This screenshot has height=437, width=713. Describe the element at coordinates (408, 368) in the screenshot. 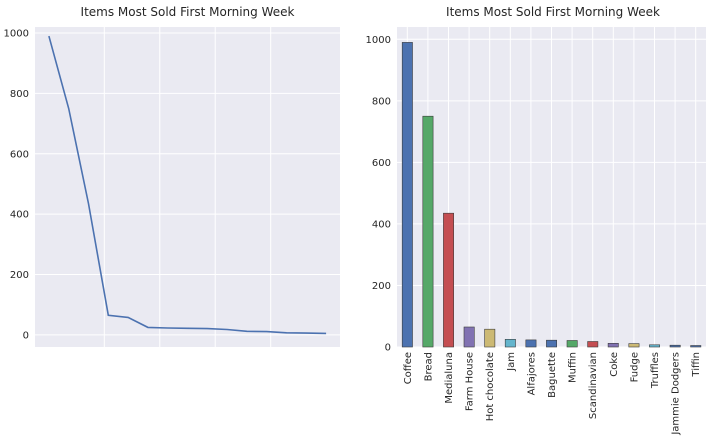

I see `bar-x-tick-label: Coffee` at that location.